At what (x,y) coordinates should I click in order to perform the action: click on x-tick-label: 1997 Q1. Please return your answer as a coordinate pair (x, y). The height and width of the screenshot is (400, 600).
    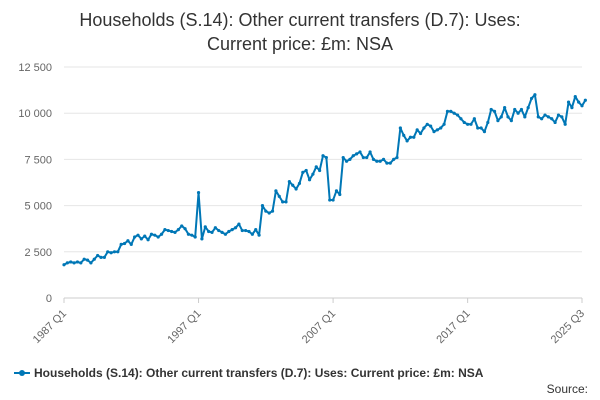
    Looking at the image, I should click on (184, 327).